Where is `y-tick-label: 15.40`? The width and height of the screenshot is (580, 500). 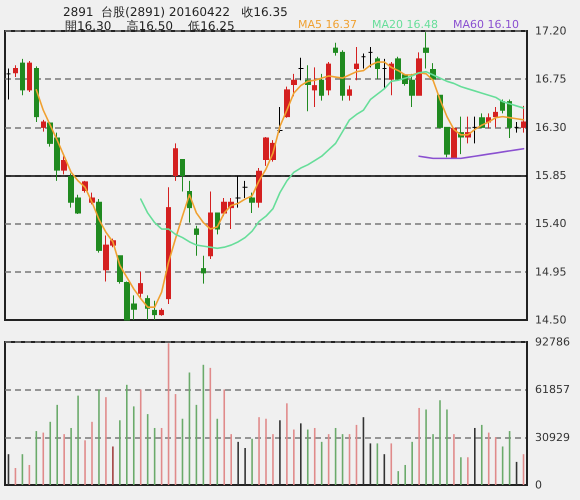
y-tick-label: 15.40 is located at coordinates (550, 223).